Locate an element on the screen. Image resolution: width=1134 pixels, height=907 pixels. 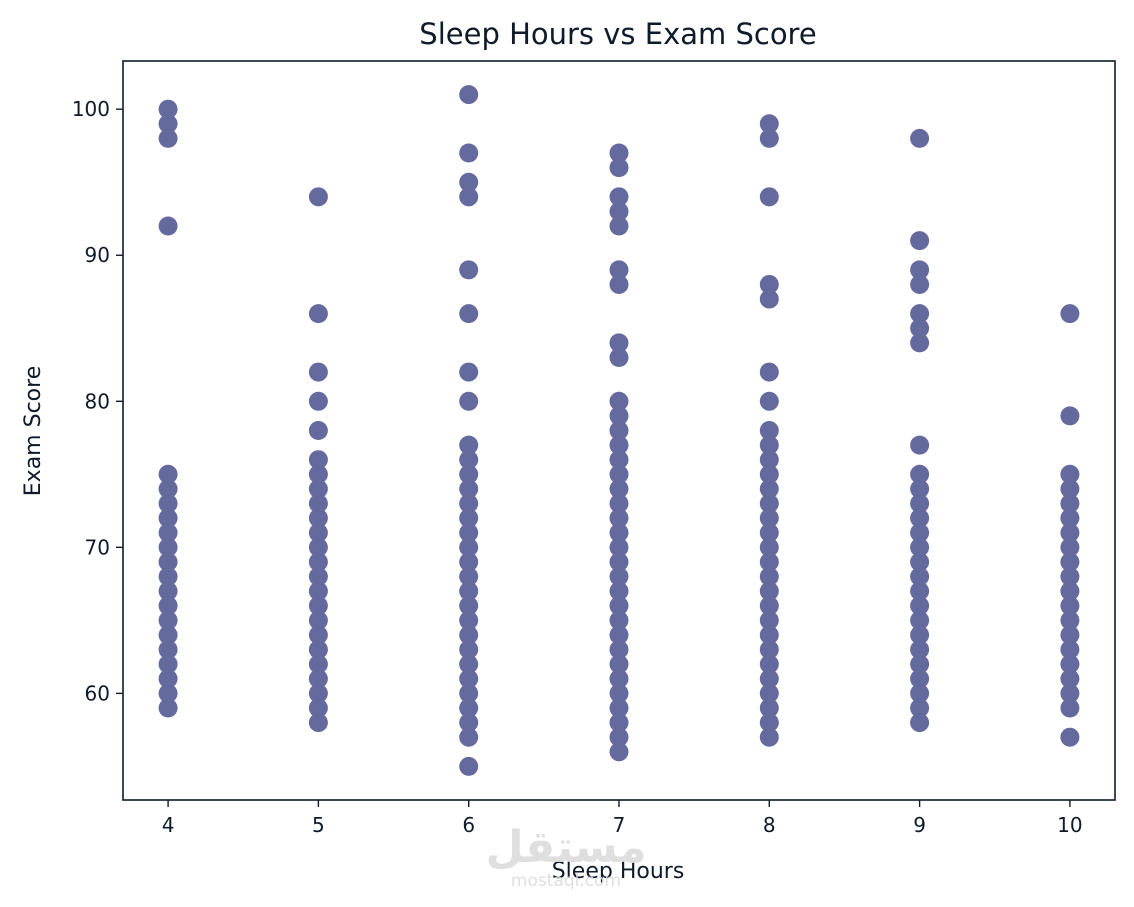
watermark-logo: مستقل mostaql.com is located at coordinates (566, 856).